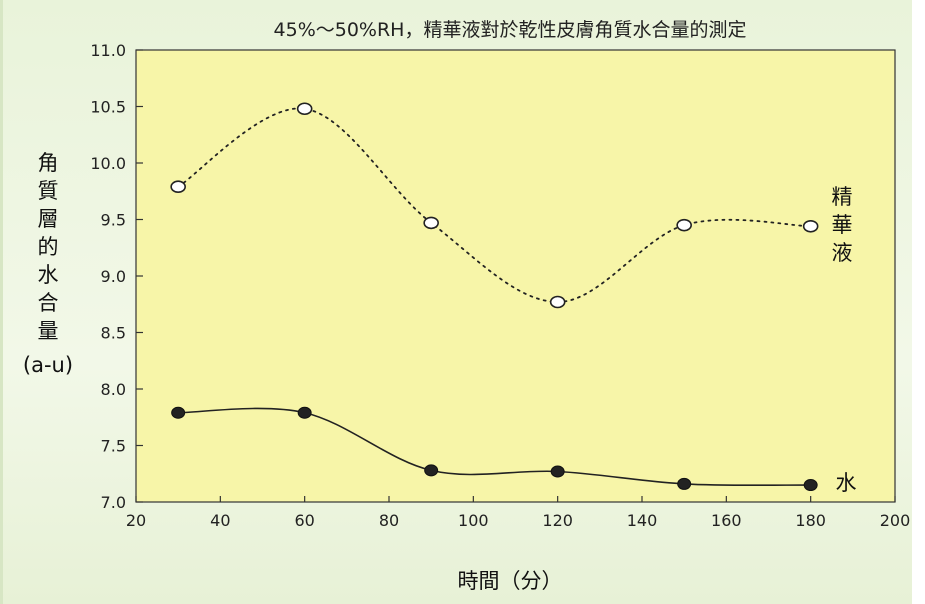  What do you see at coordinates (108, 50) in the screenshot?
I see `y-tick-label: 11.0` at bounding box center [108, 50].